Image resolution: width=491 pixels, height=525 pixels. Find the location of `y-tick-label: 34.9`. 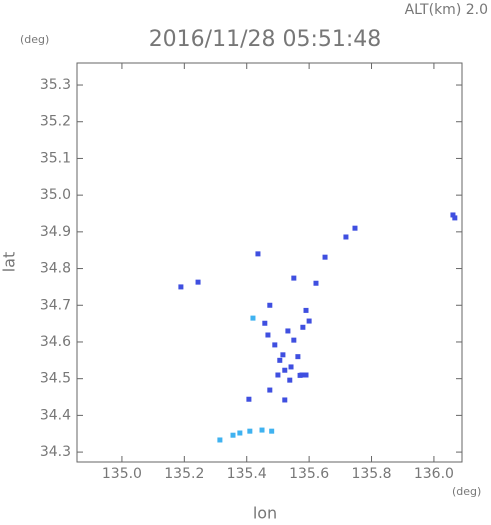

y-tick-label: 34.9 is located at coordinates (55, 232).